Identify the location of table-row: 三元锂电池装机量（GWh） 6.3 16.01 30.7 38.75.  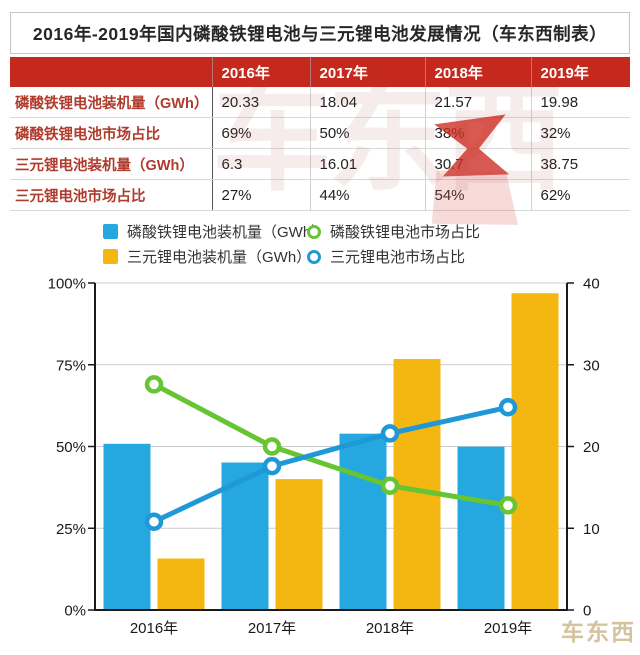
(320, 164).